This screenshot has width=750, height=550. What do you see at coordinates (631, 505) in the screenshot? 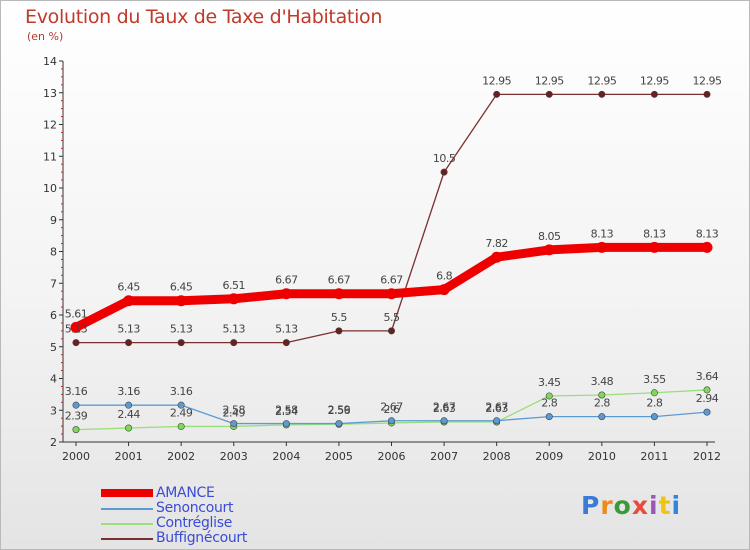
I see `proxiti-logo: Proxiti` at bounding box center [631, 505].